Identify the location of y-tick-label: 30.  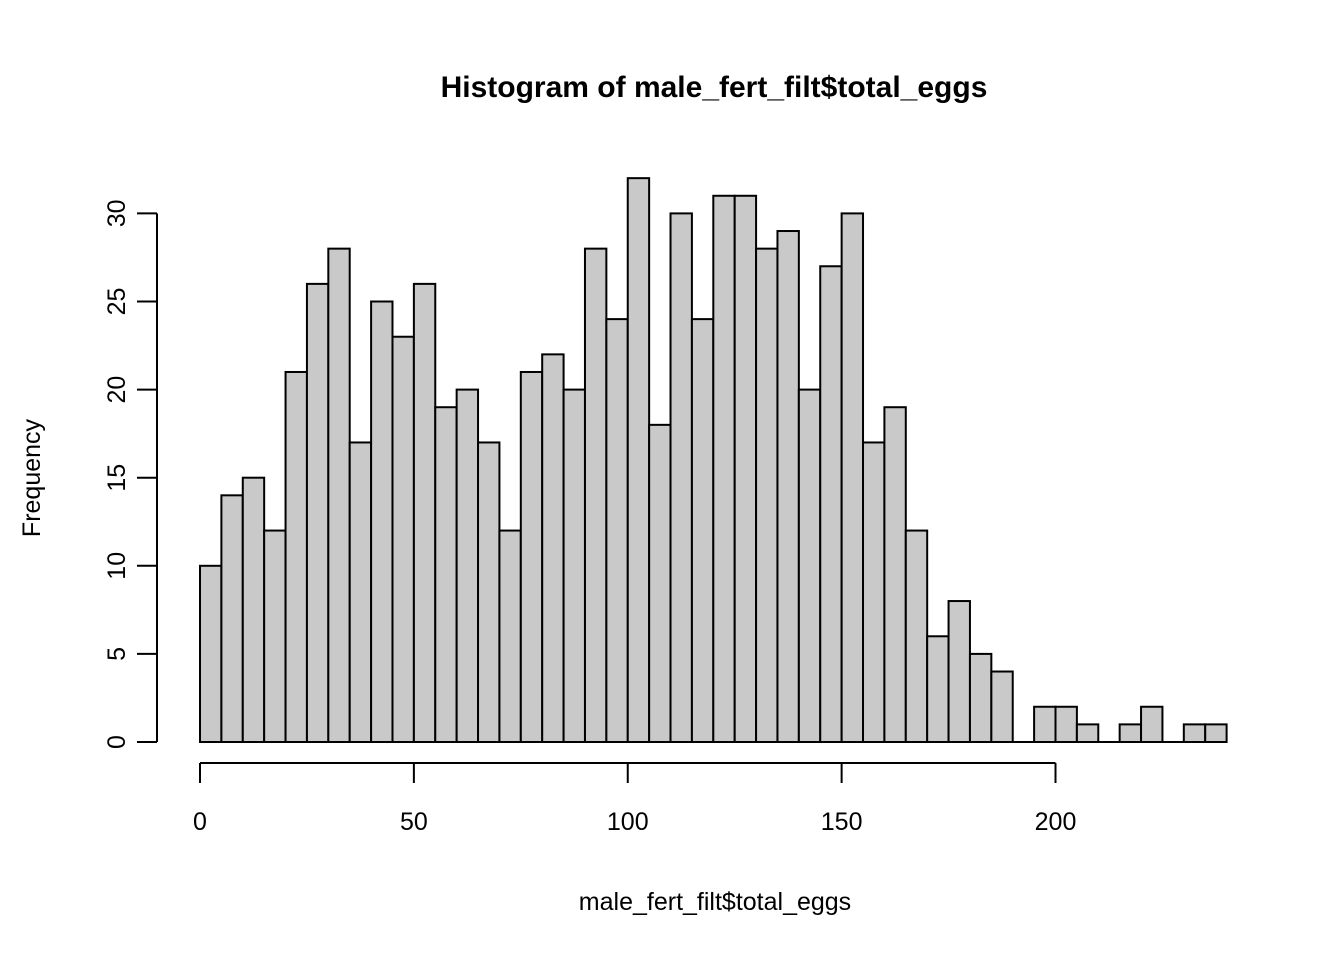
(117, 213).